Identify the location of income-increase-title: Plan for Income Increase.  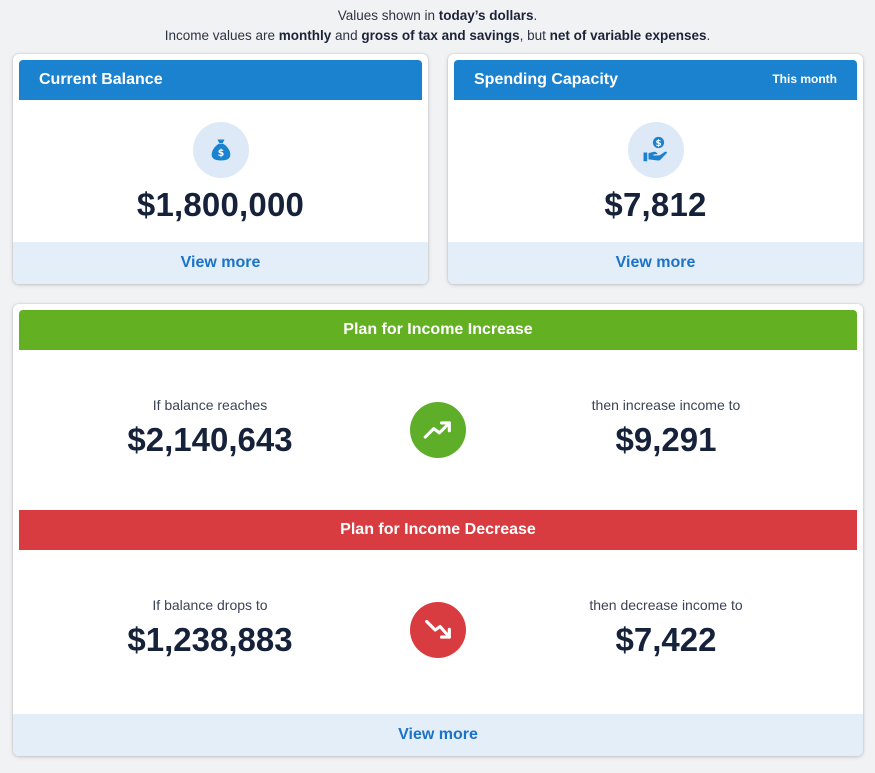
(438, 329).